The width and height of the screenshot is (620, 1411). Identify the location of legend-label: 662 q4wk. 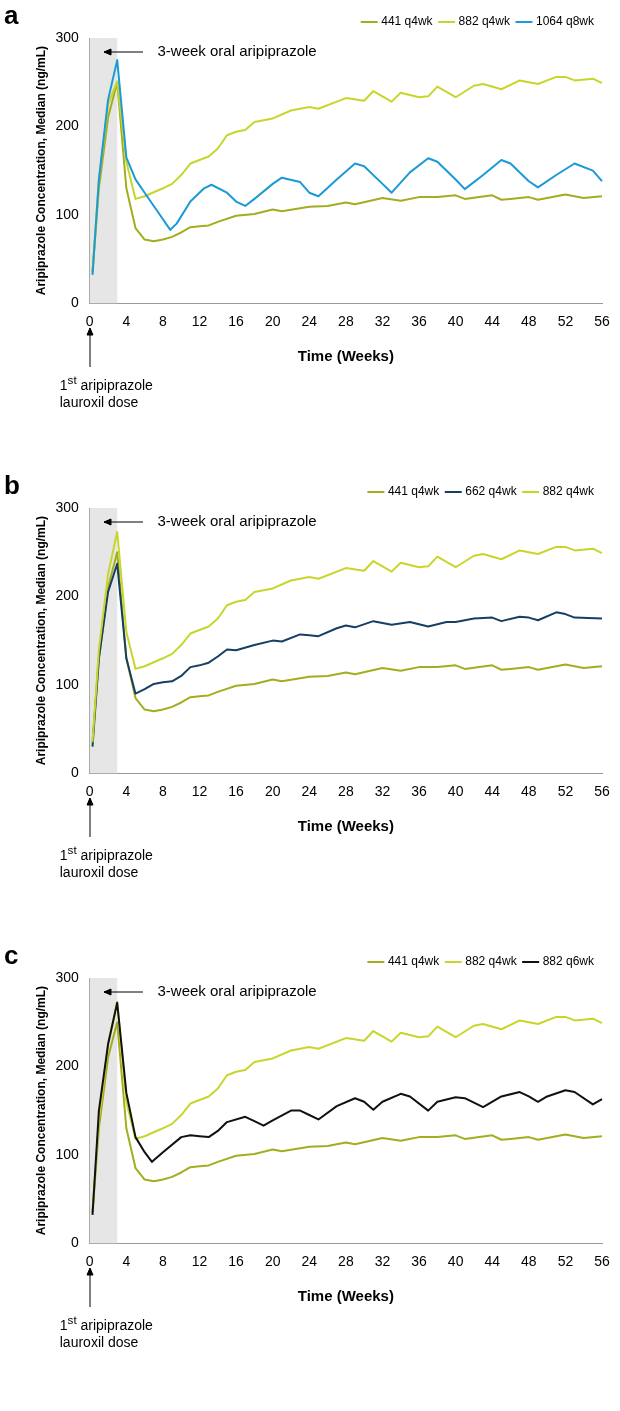
(491, 491).